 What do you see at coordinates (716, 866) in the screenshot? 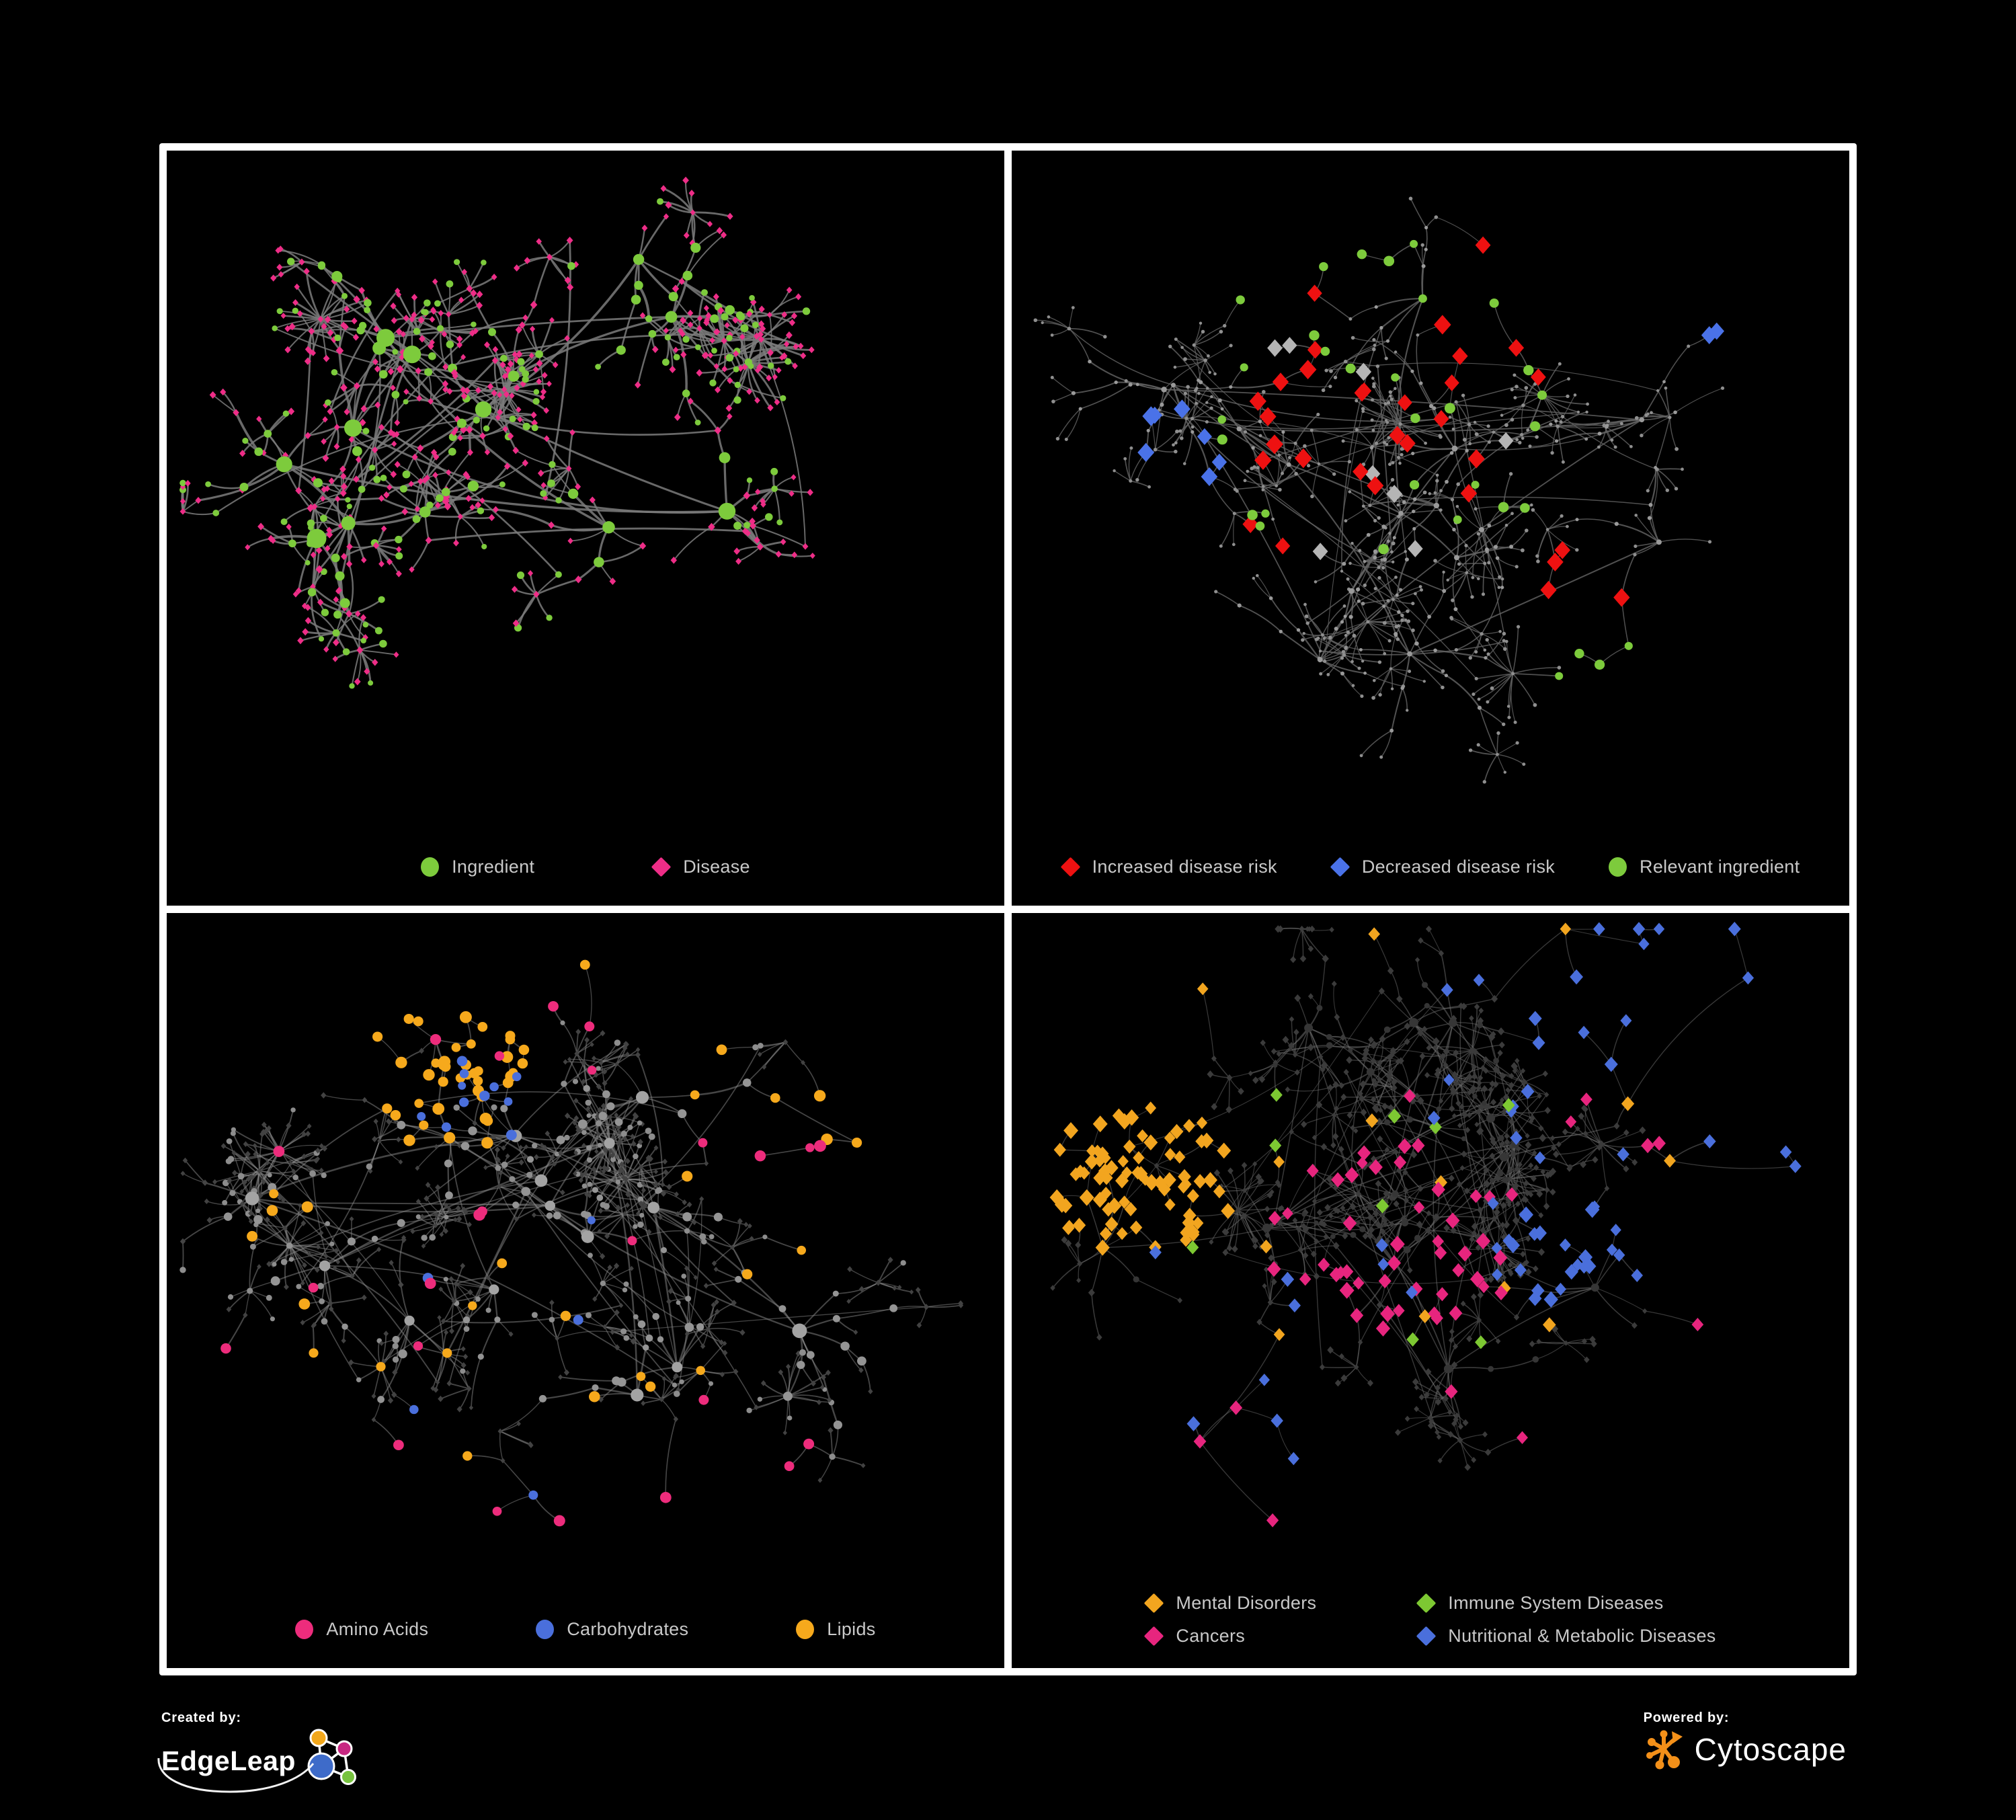
I see `legend-label: Disease` at bounding box center [716, 866].